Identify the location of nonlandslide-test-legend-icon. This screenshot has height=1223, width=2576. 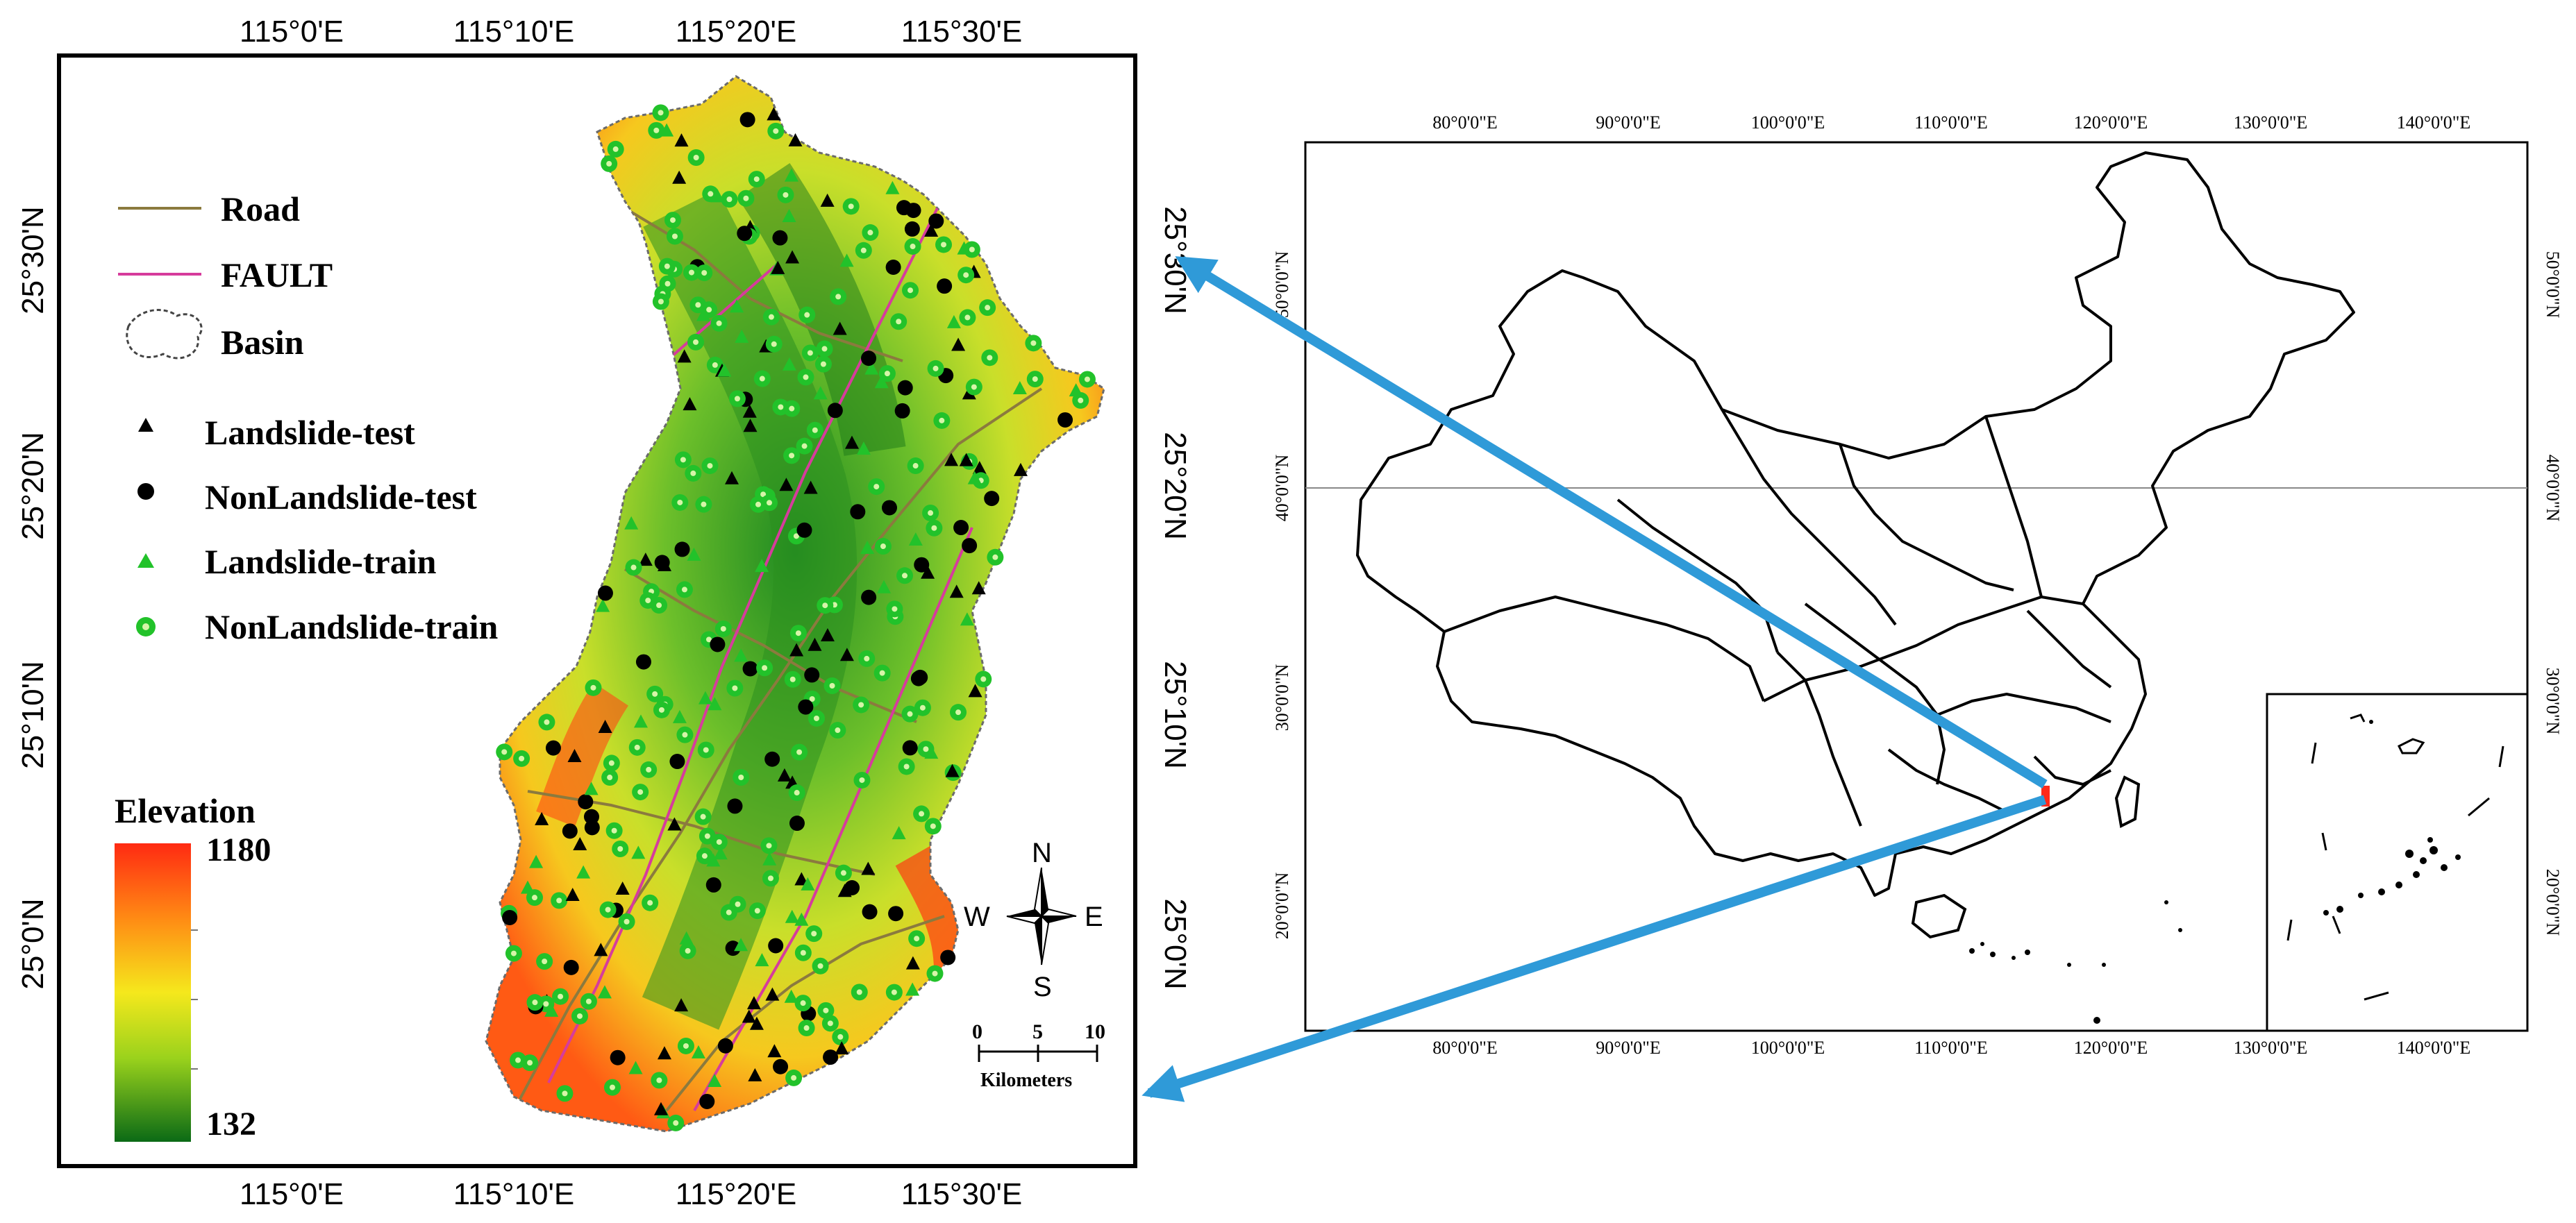
(145, 491).